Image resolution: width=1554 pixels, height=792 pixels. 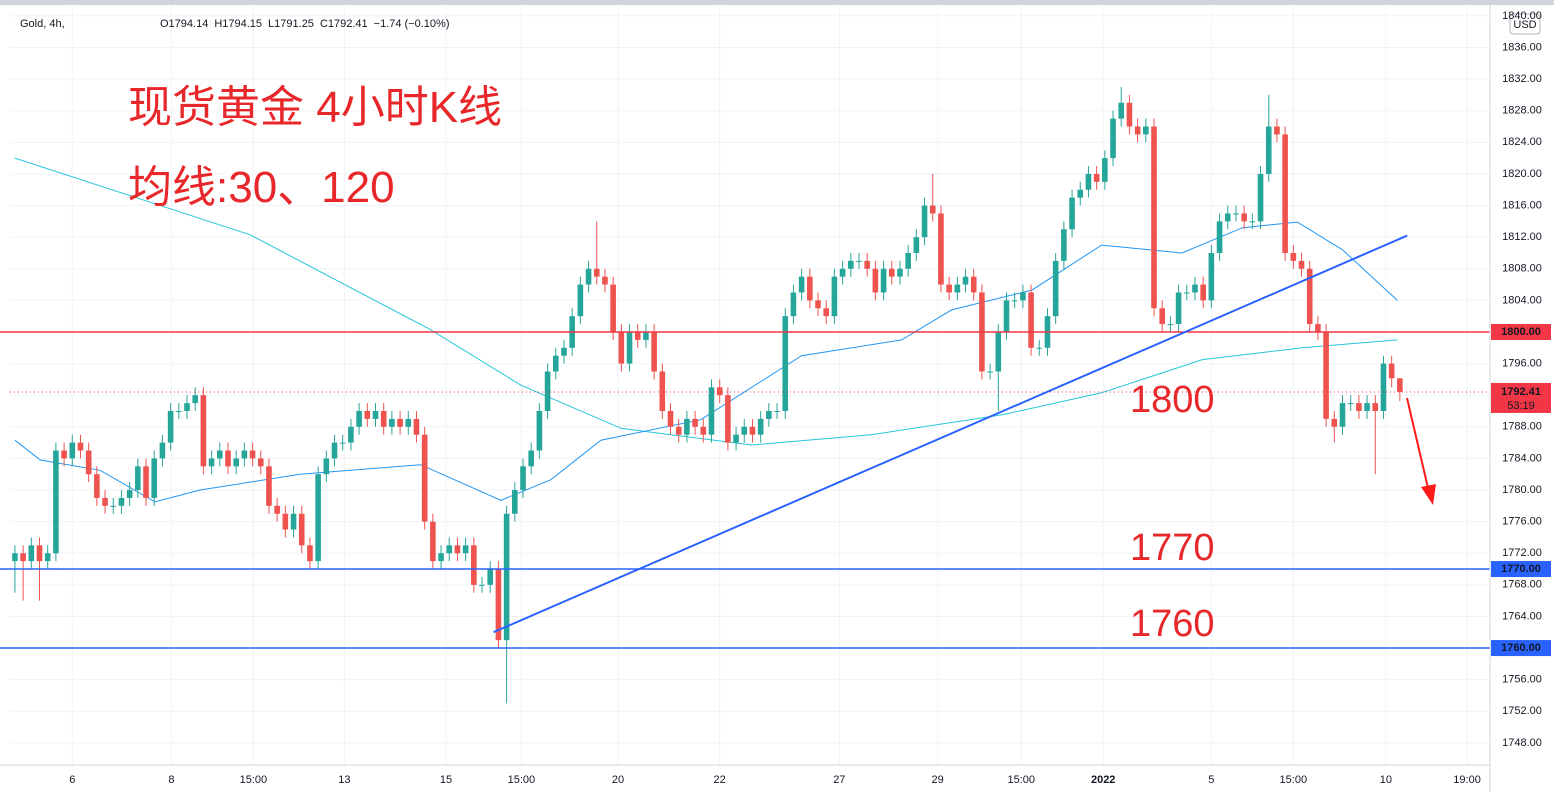 I want to click on ohlc-field: −1.74 (−0.10%), so click(x=412, y=24).